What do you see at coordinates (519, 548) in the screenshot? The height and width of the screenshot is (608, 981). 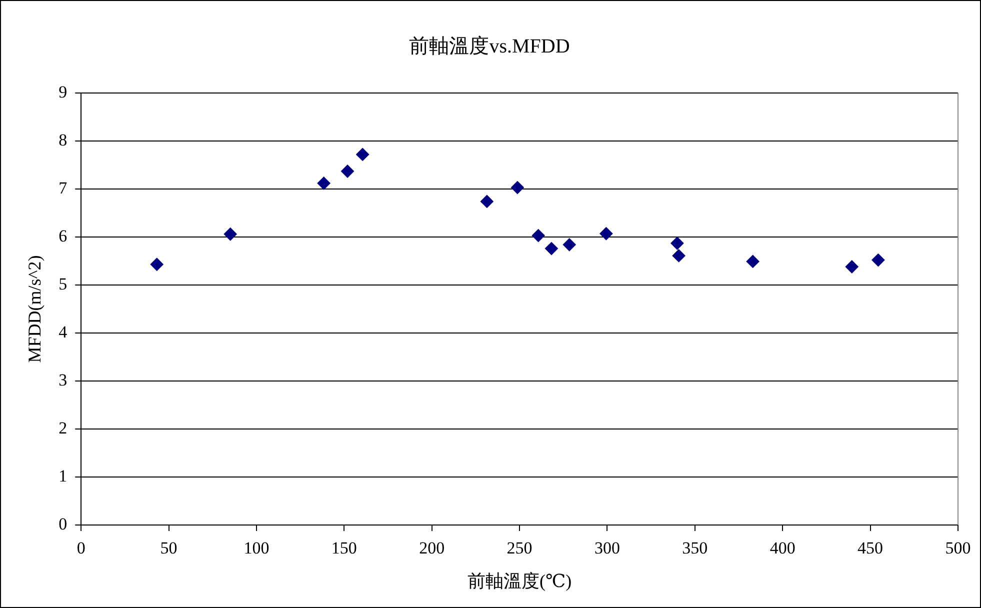 I see `x-tick-label: 250` at bounding box center [519, 548].